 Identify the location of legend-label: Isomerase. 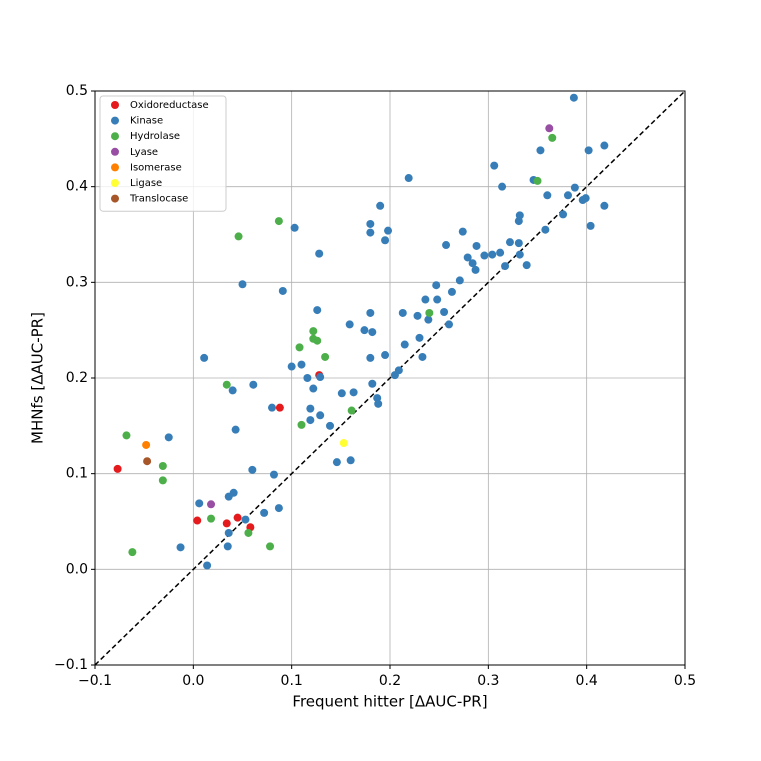
(156, 167).